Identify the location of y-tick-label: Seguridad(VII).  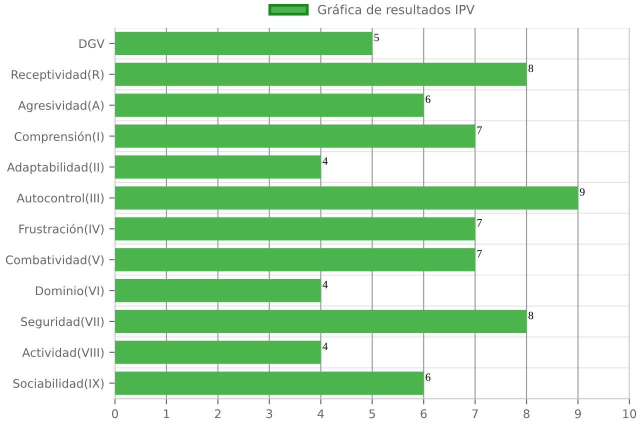
(62, 322).